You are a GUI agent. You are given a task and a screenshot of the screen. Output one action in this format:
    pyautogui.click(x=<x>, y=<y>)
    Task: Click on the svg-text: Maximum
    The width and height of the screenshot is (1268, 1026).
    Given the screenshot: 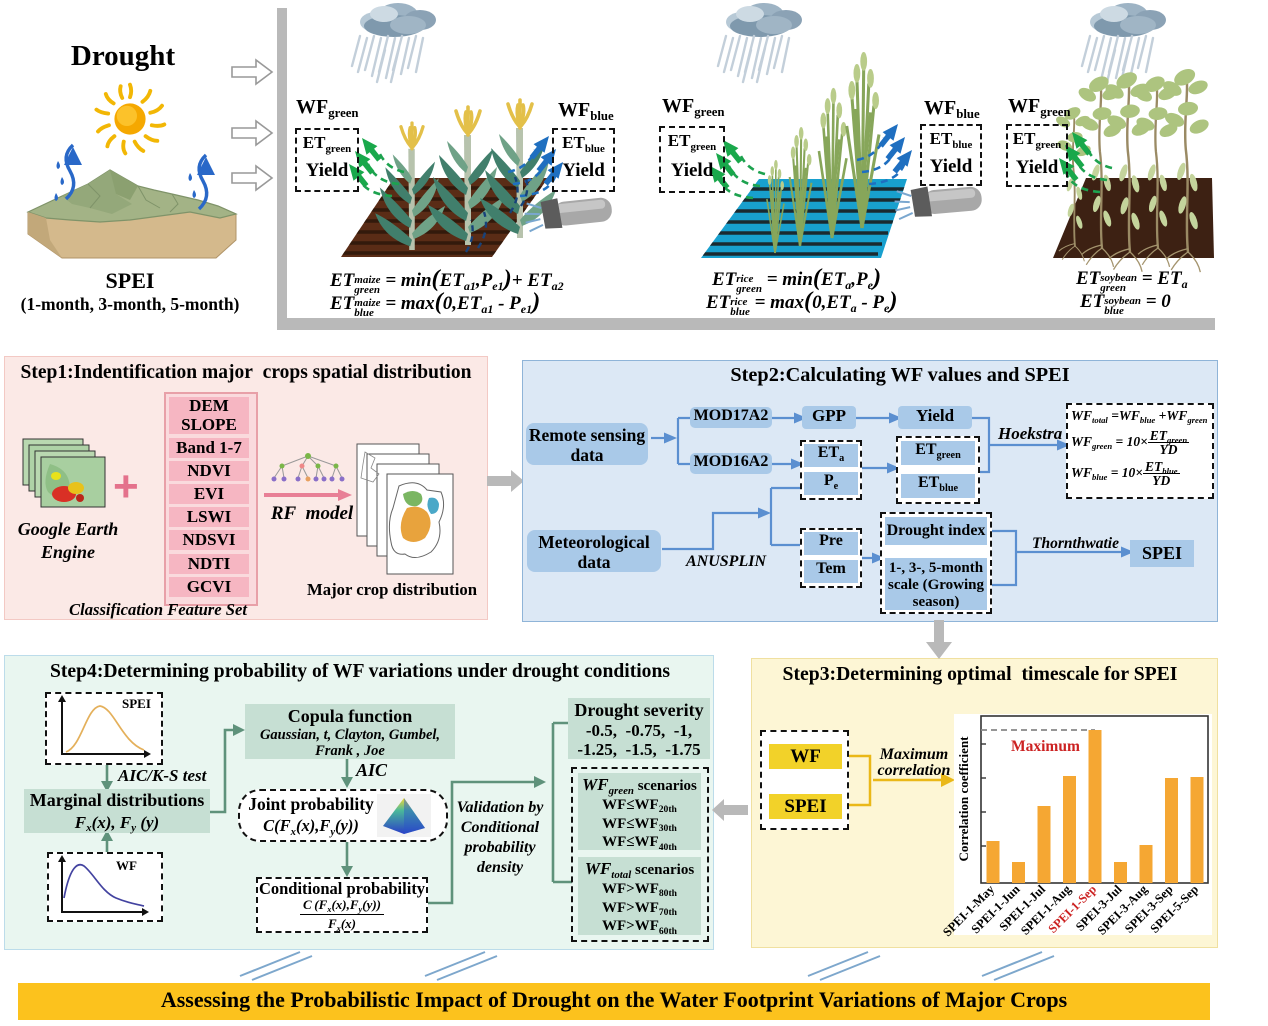 What is the action you would take?
    pyautogui.click(x=1045, y=746)
    